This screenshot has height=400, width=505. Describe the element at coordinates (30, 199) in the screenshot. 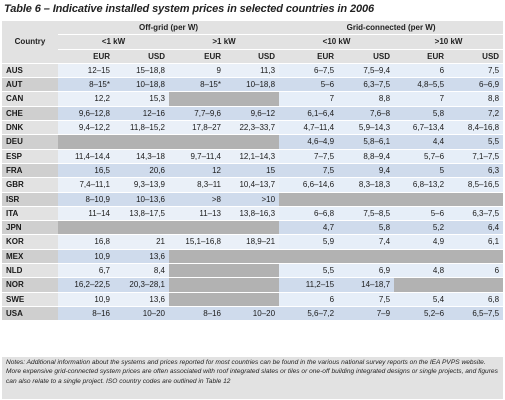

I see `country-code: ISR` at that location.